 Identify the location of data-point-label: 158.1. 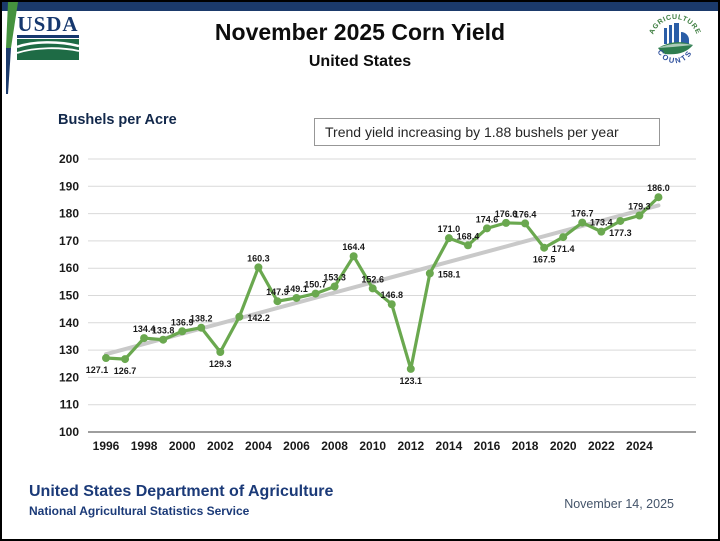
(449, 274).